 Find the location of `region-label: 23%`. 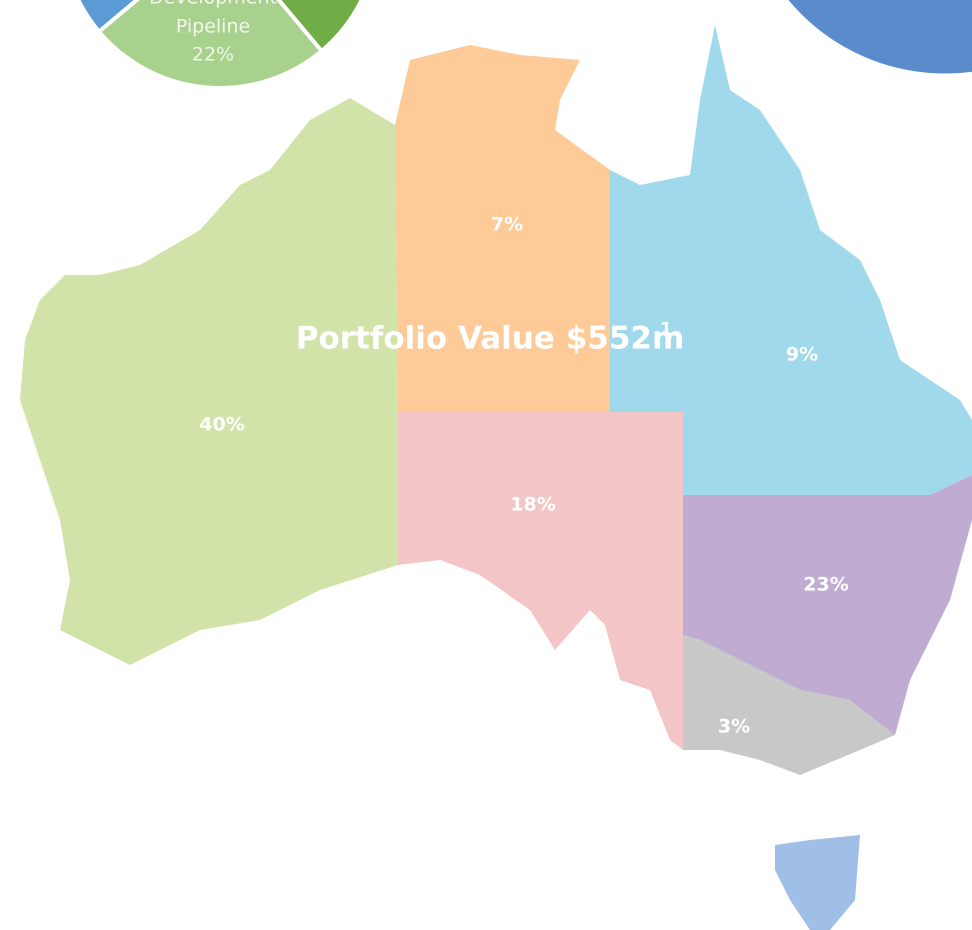

region-label: 23% is located at coordinates (825, 585).